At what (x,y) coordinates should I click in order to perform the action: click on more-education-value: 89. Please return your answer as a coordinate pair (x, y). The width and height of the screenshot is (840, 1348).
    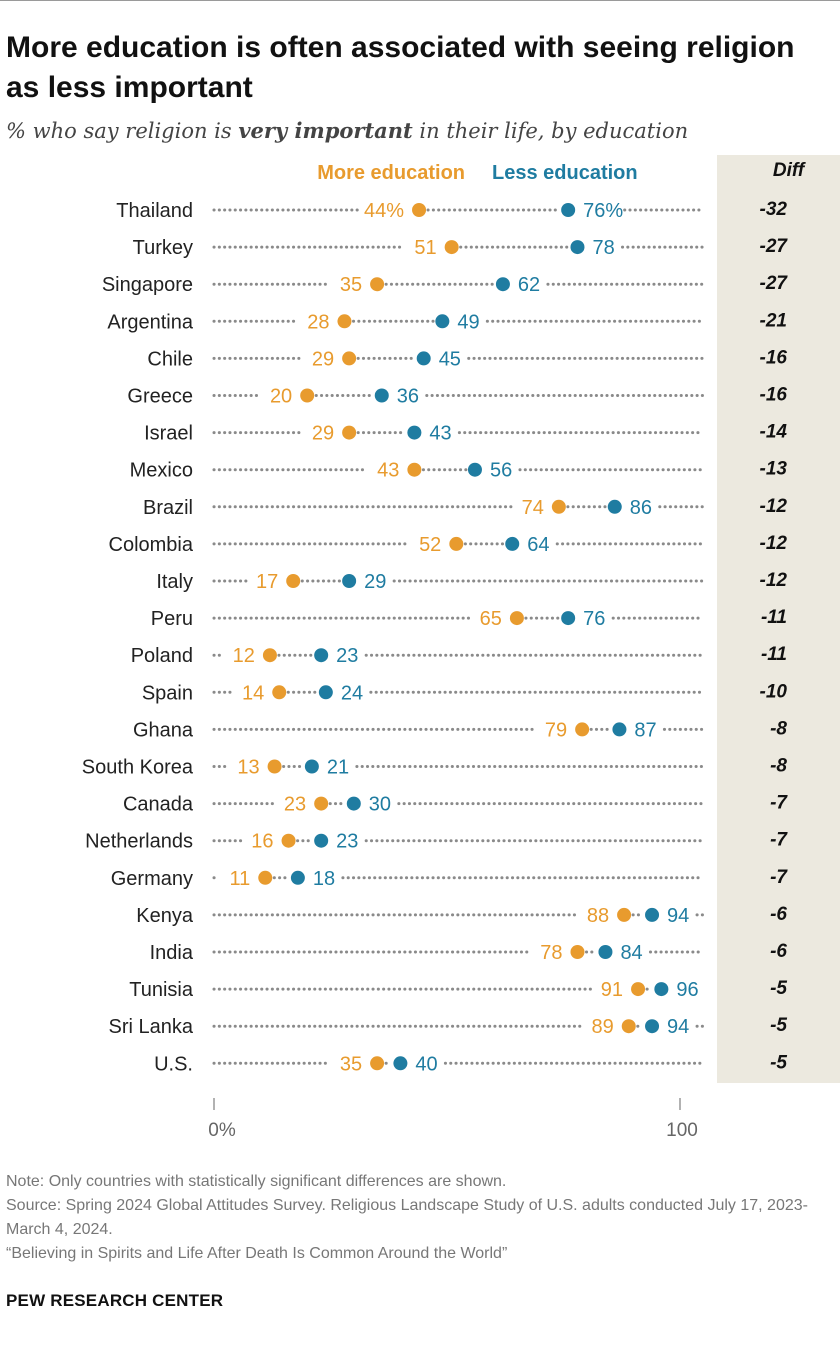
    Looking at the image, I should click on (602, 1027).